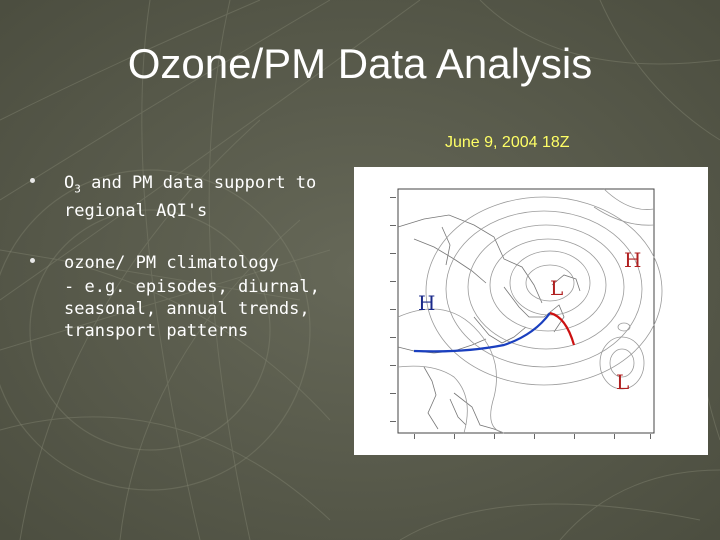 The height and width of the screenshot is (540, 720). What do you see at coordinates (562, 328) in the screenshot?
I see `warm-front-line` at bounding box center [562, 328].